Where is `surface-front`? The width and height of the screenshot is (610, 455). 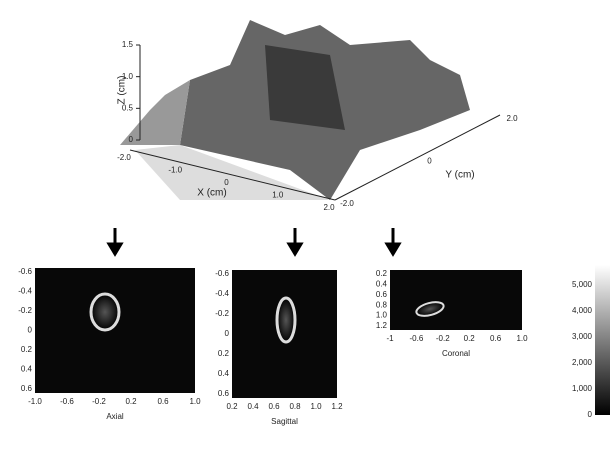 surface-front is located at coordinates (155, 112).